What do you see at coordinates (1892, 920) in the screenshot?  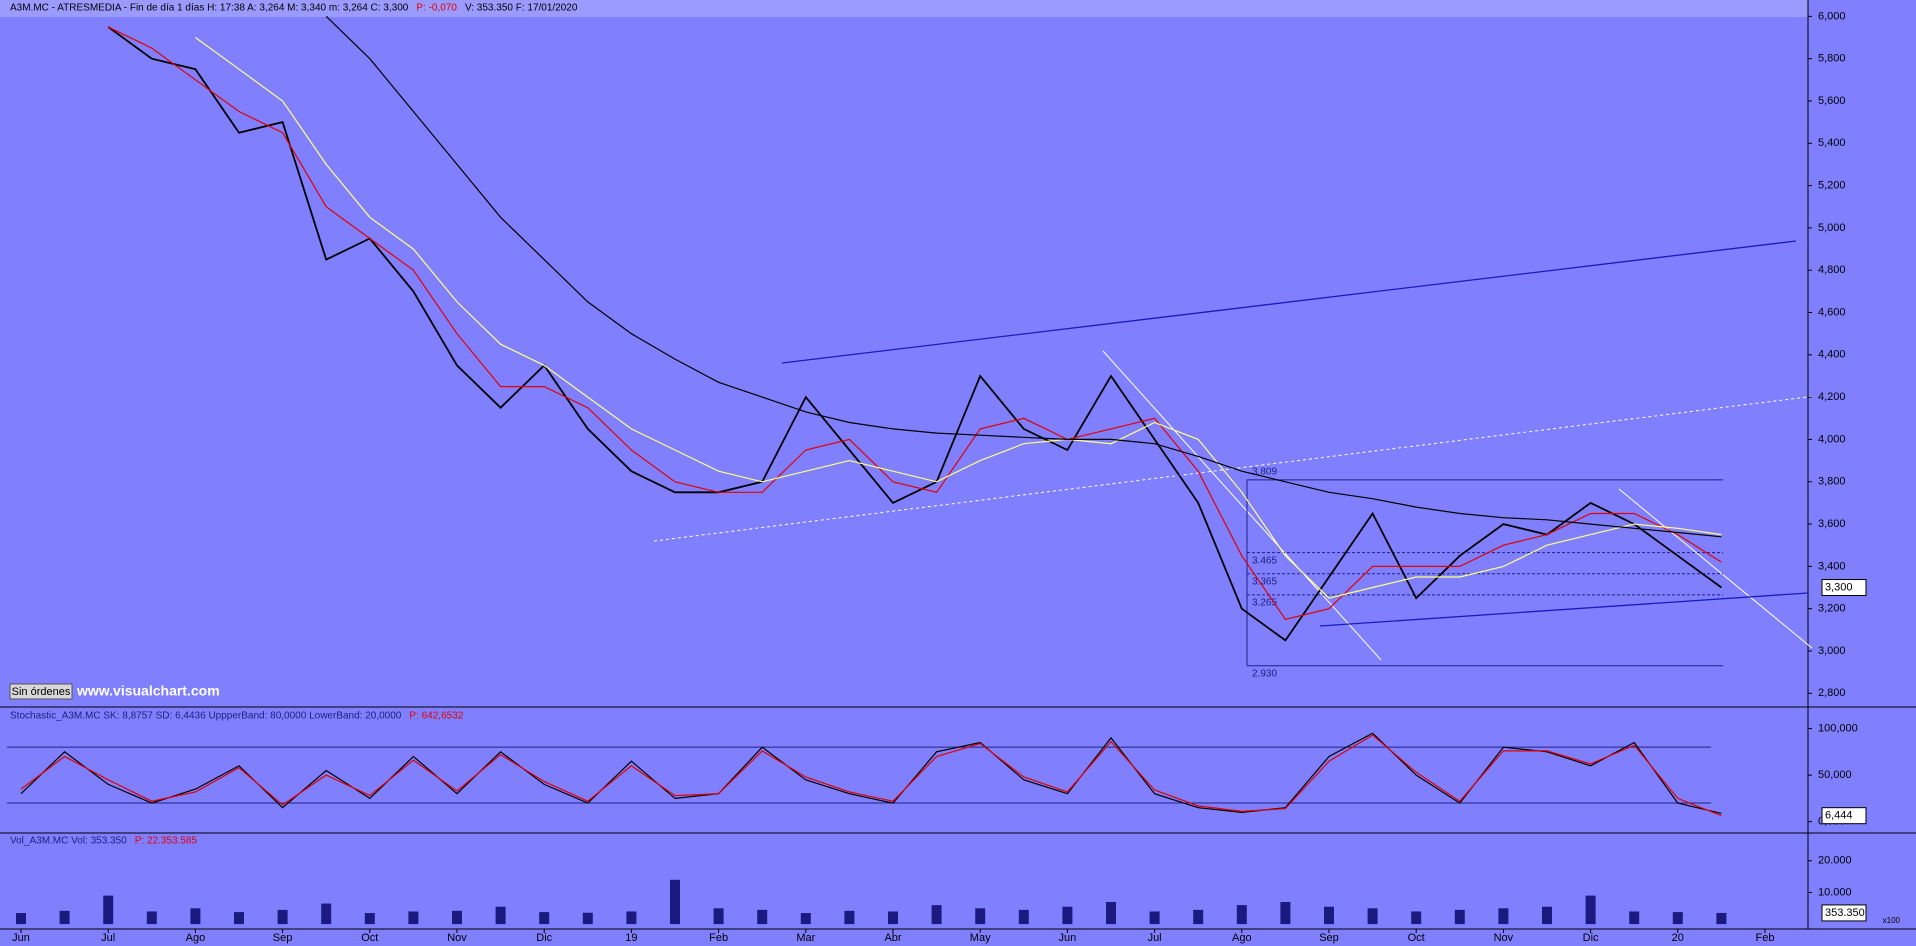 I see `scale-note: x100` at bounding box center [1892, 920].